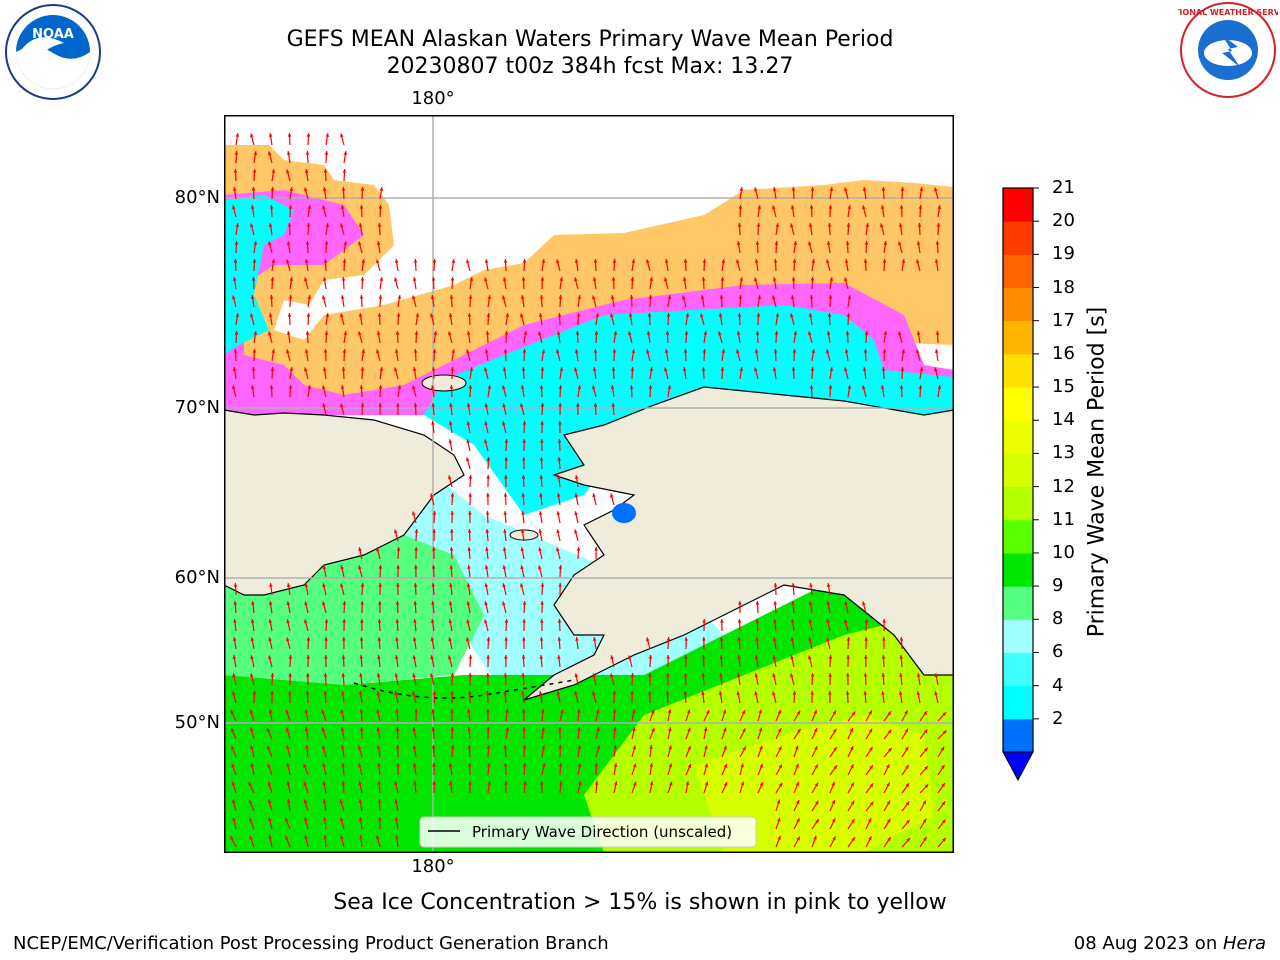 The width and height of the screenshot is (1280, 960). What do you see at coordinates (1018, 205) in the screenshot?
I see `colorbar-band` at bounding box center [1018, 205].